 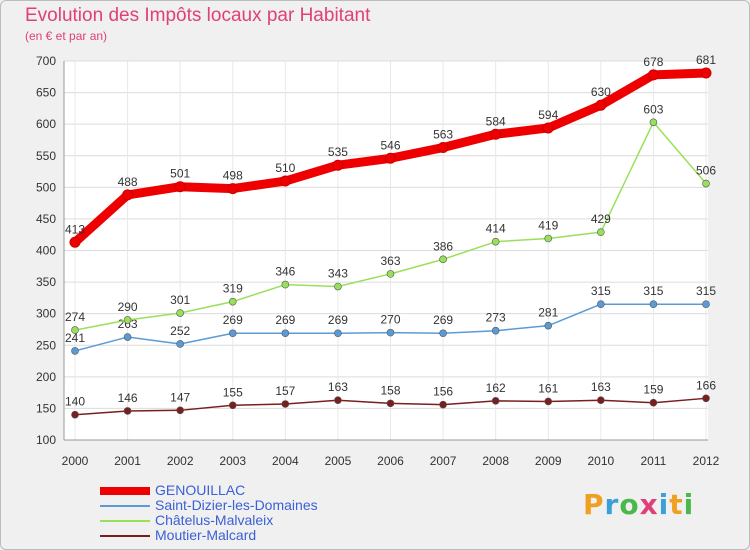 What do you see at coordinates (180, 174) in the screenshot?
I see `data-label: 501` at bounding box center [180, 174].